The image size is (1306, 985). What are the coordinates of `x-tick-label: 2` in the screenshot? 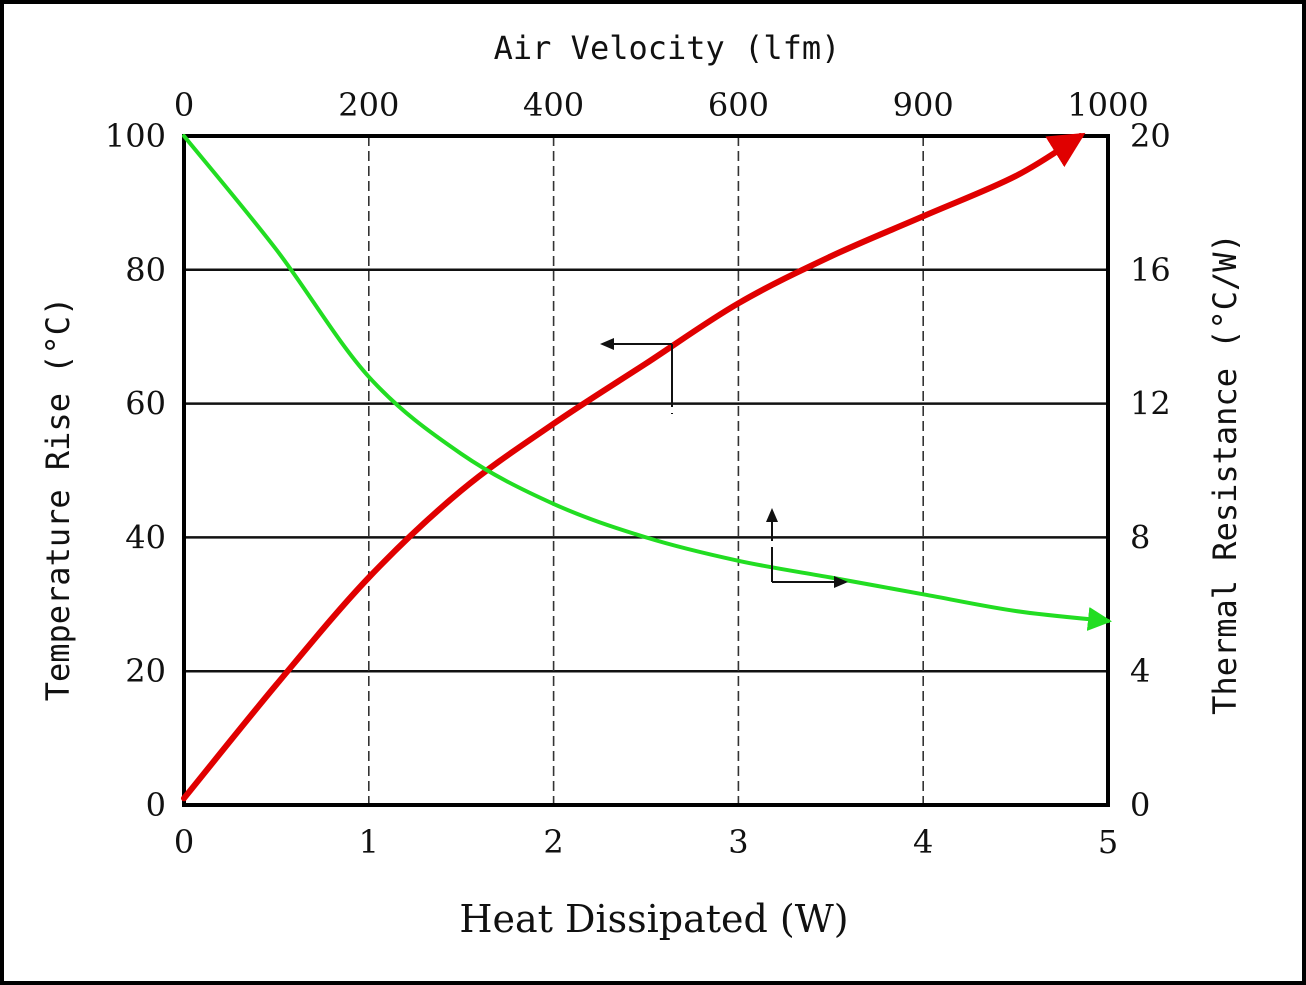 It's located at (553, 842).